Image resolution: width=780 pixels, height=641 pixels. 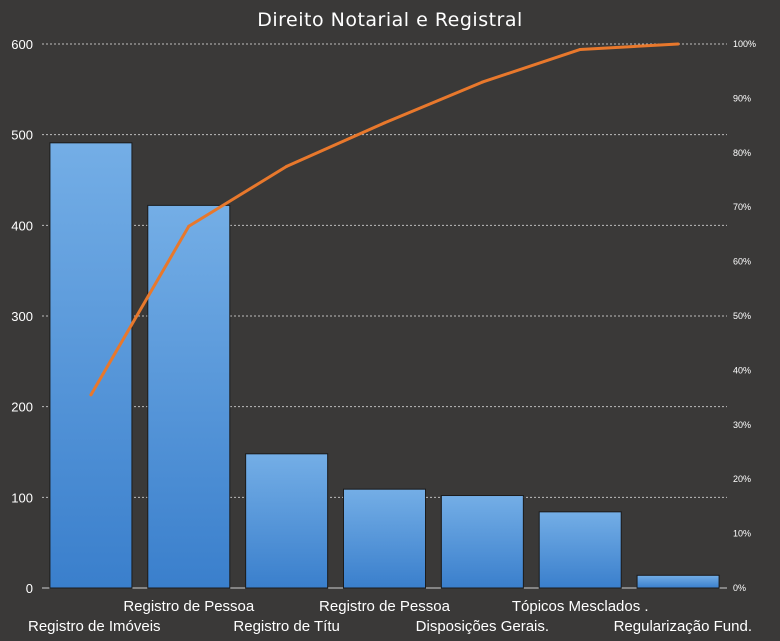 I want to click on y2-tick-label: 50%, so click(x=742, y=316).